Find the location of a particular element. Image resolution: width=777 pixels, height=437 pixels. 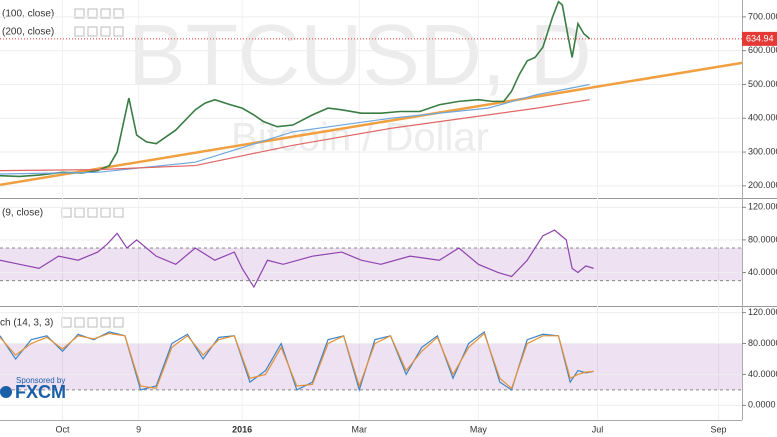

legend-entry: (200, close) is located at coordinates (28, 32).